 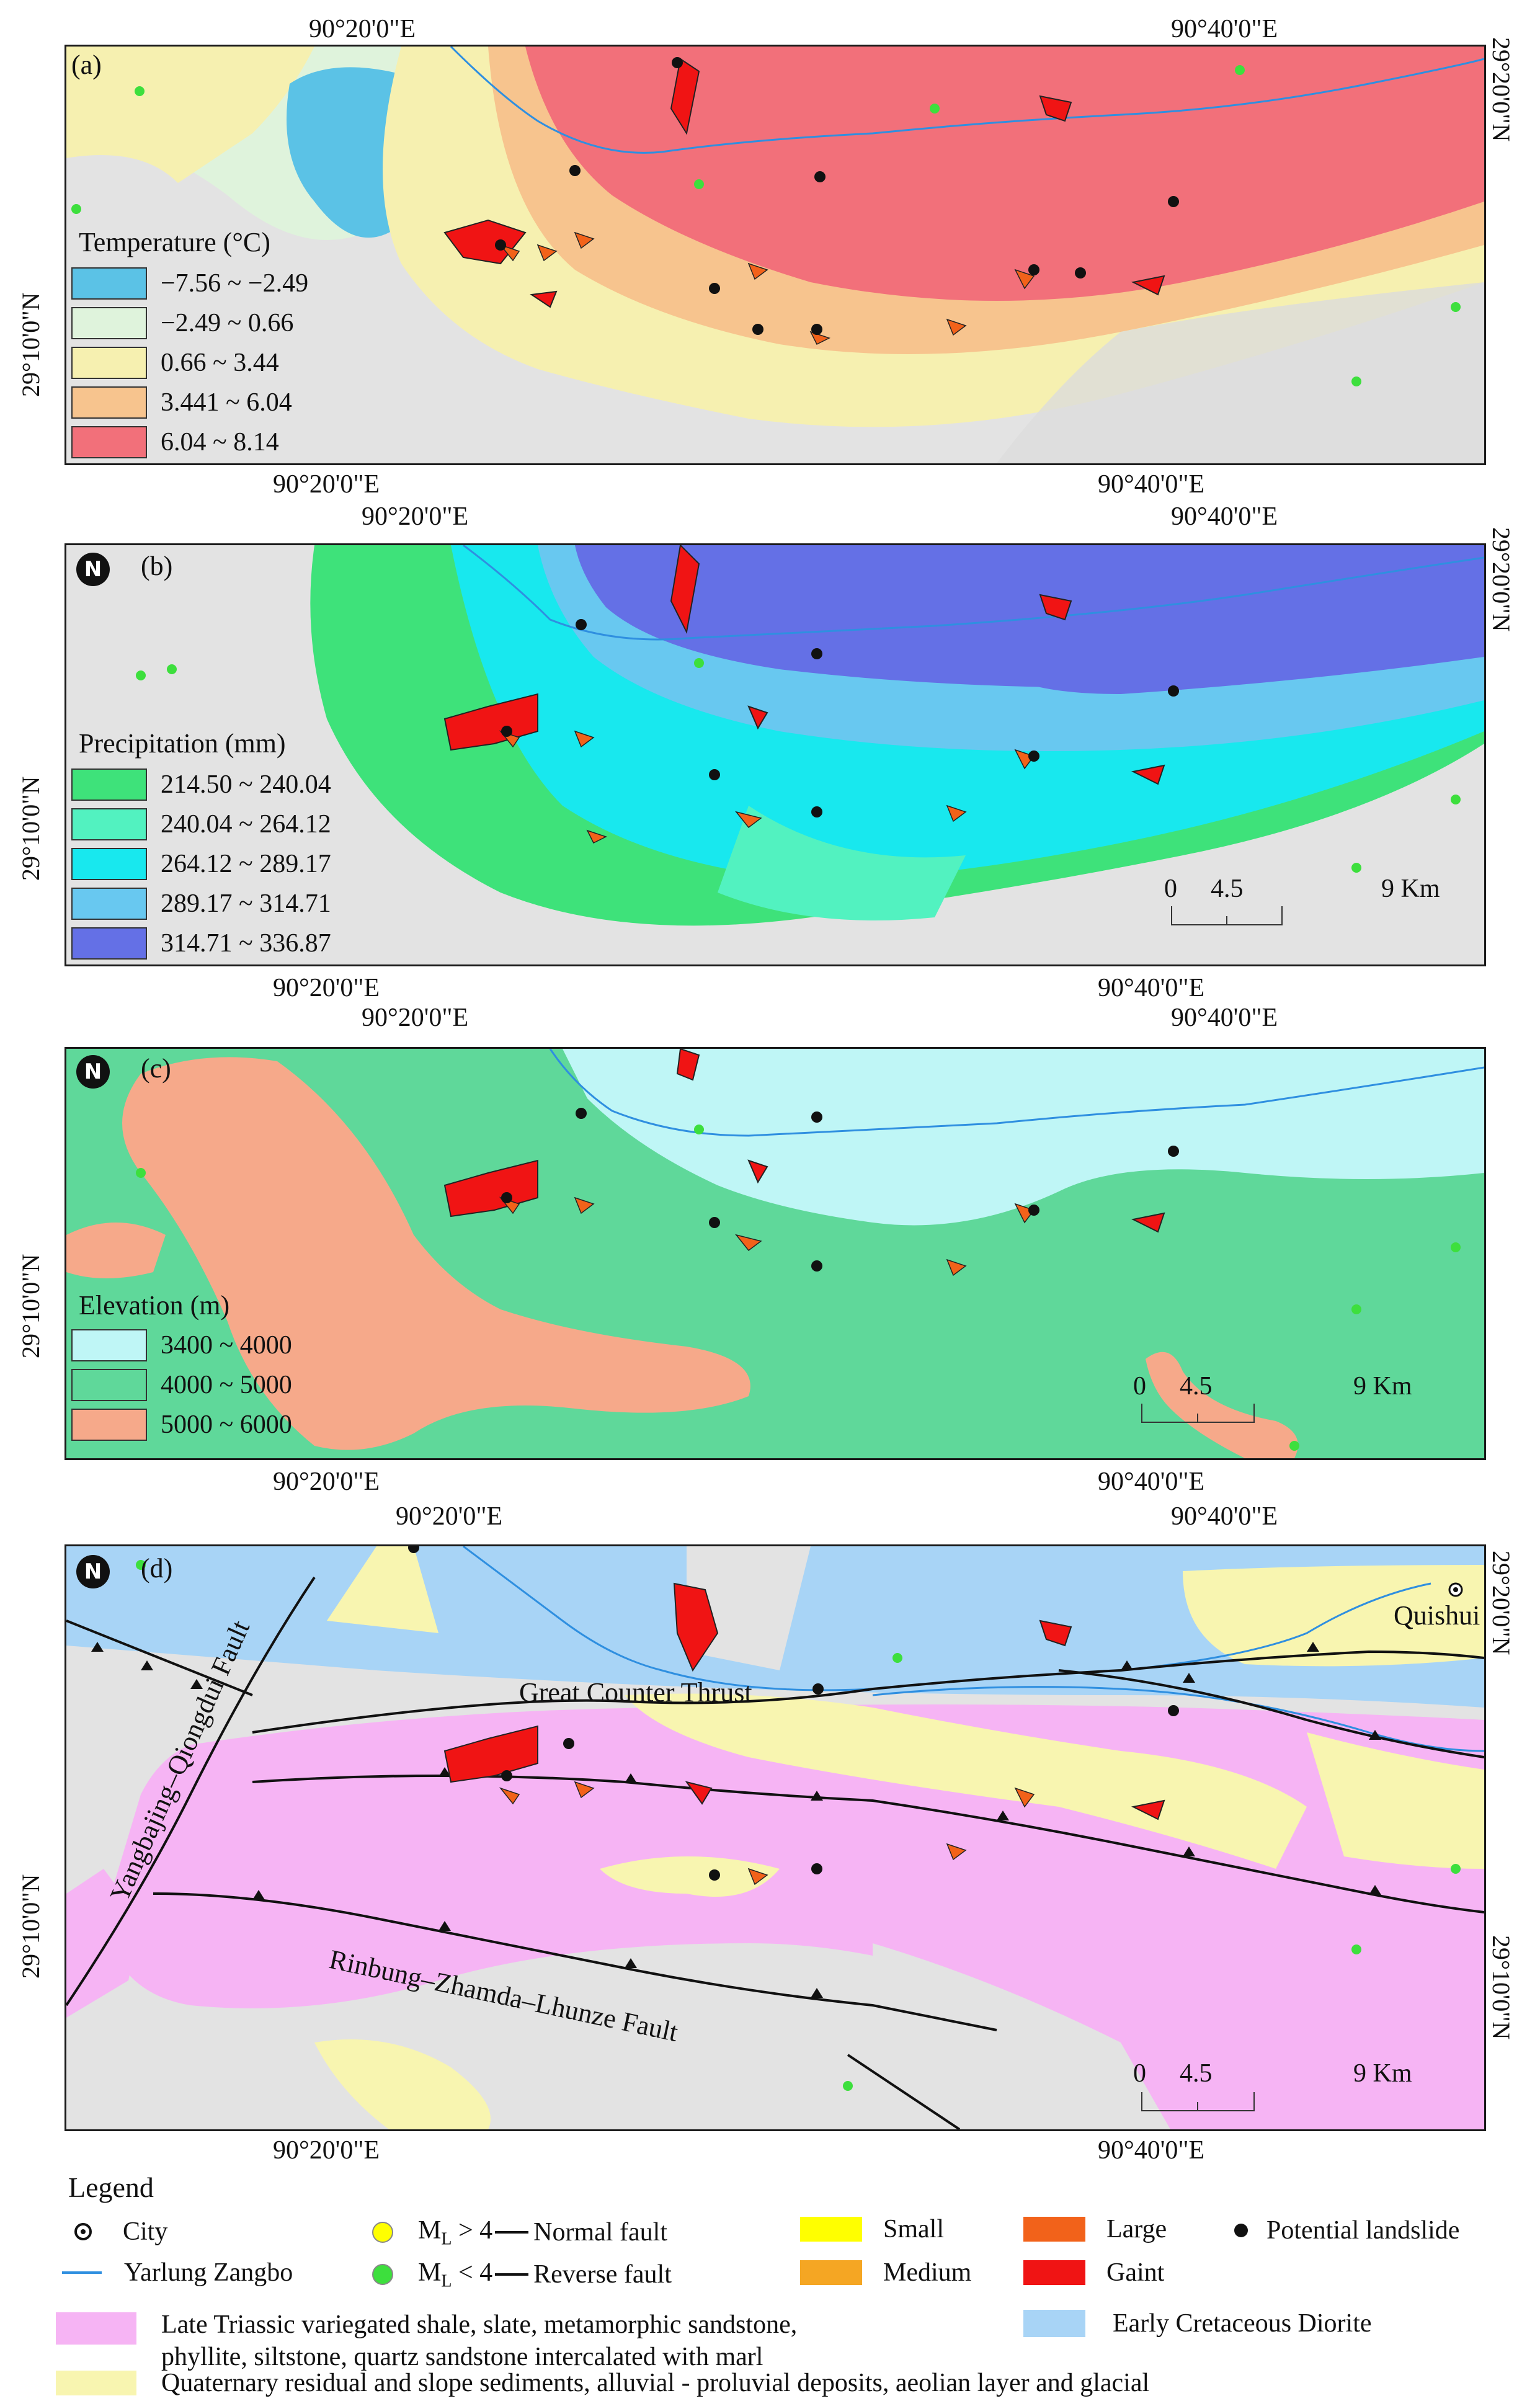 I want to click on temperature-class-3-label: 0.66 ~ 3.44, so click(x=220, y=363).